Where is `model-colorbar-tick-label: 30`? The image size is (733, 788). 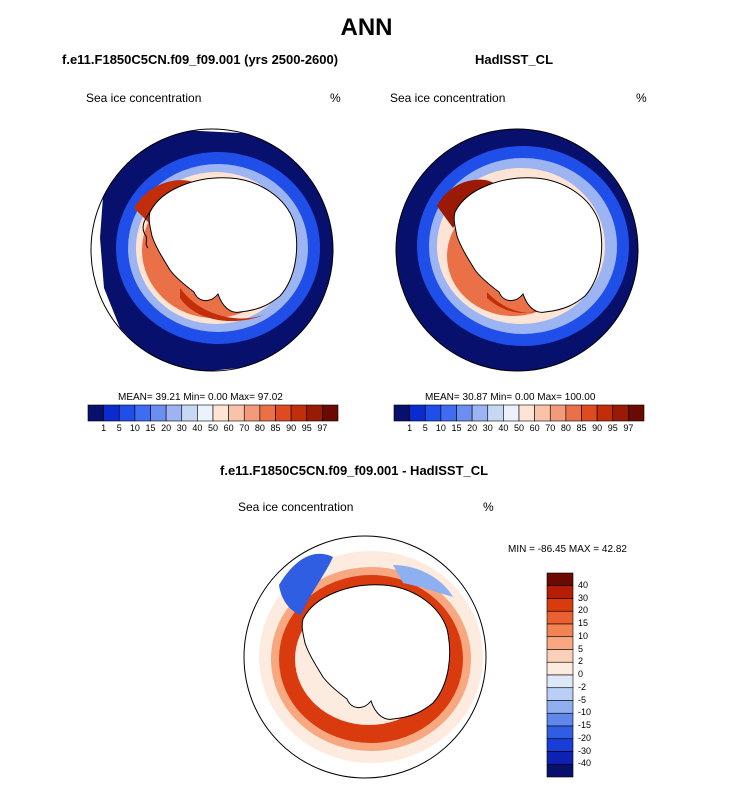 model-colorbar-tick-label: 30 is located at coordinates (181, 428).